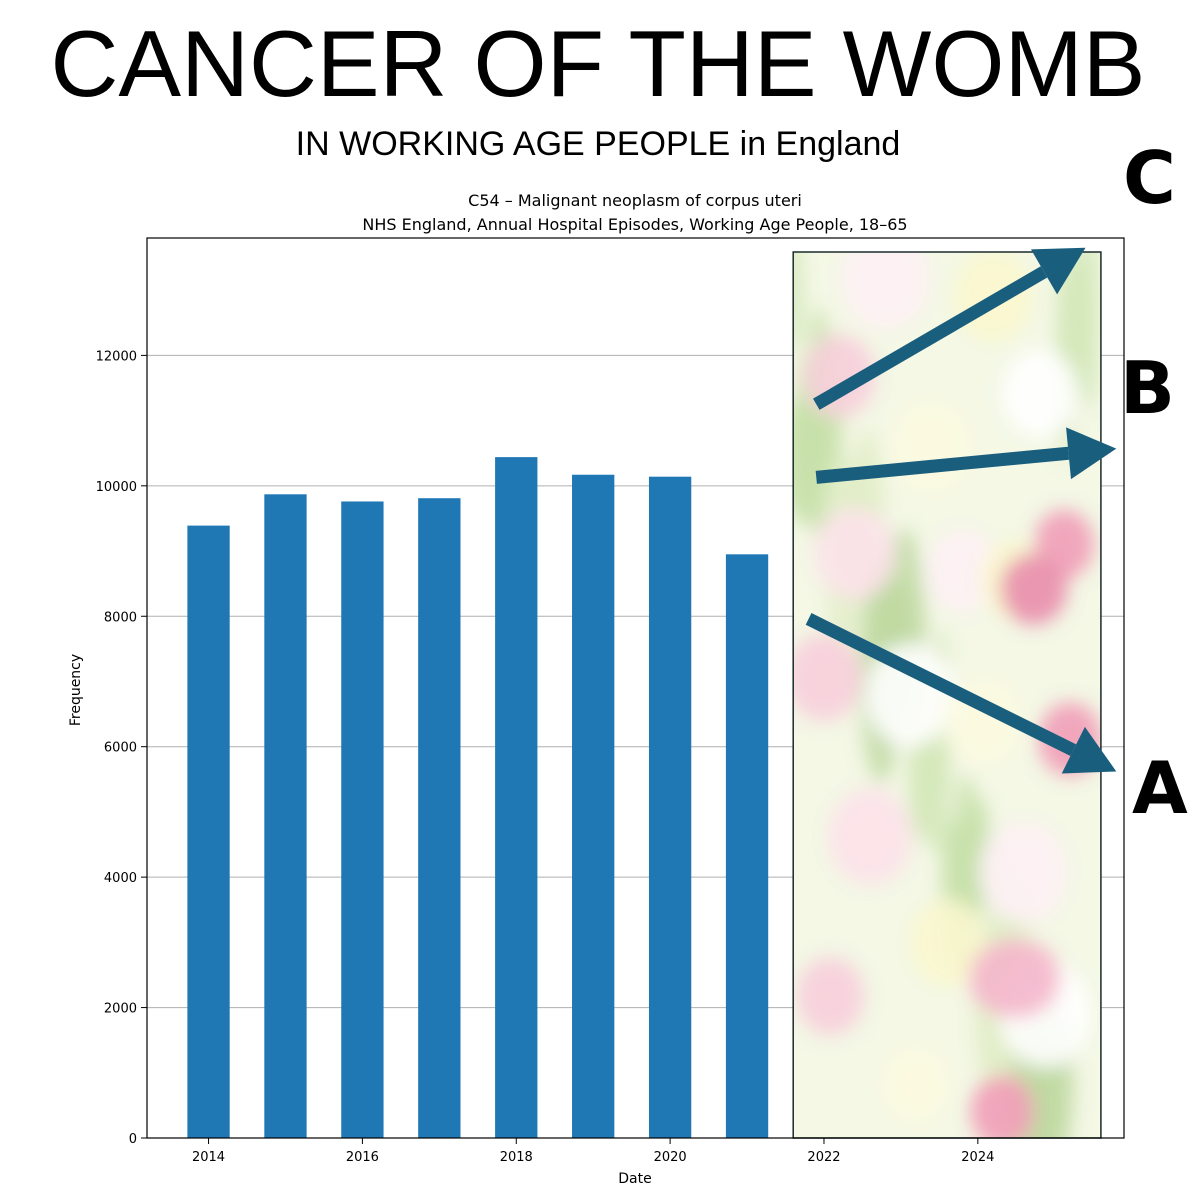  Describe the element at coordinates (1147, 388) in the screenshot. I see `arrow-label-b: B` at that location.